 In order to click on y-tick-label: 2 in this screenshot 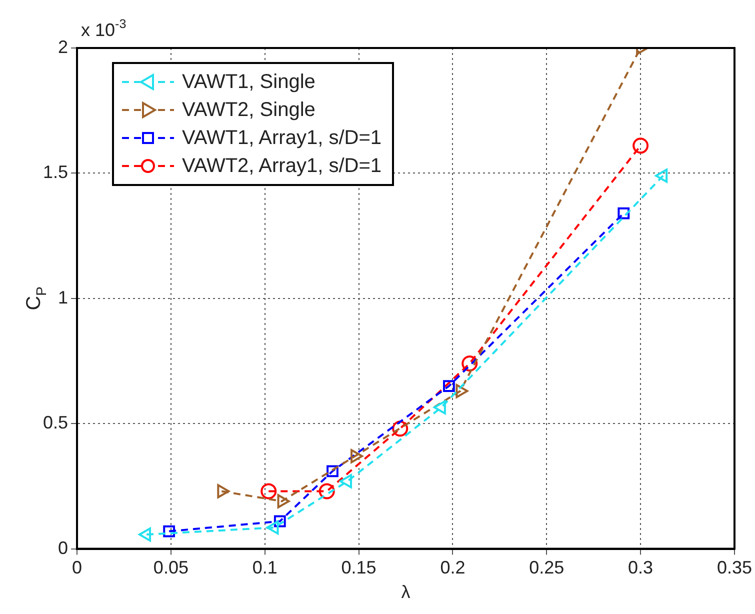, I will do `click(63, 46)`.